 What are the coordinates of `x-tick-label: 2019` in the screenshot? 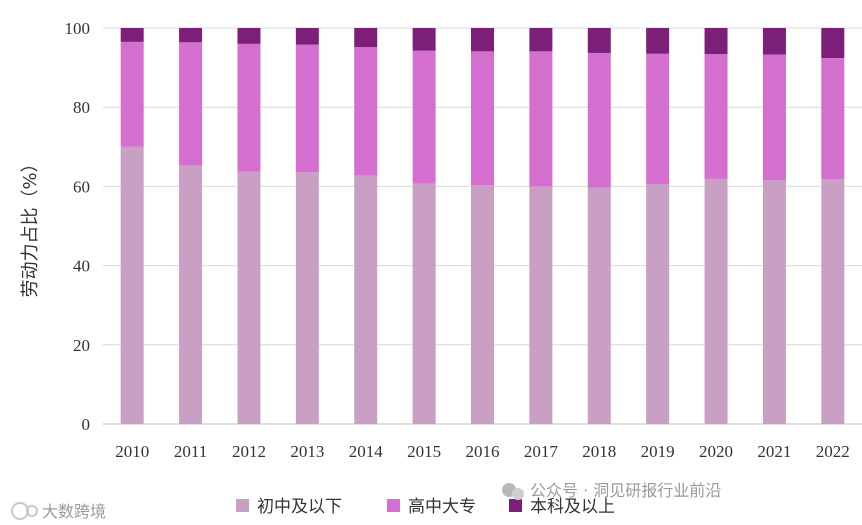 It's located at (658, 451).